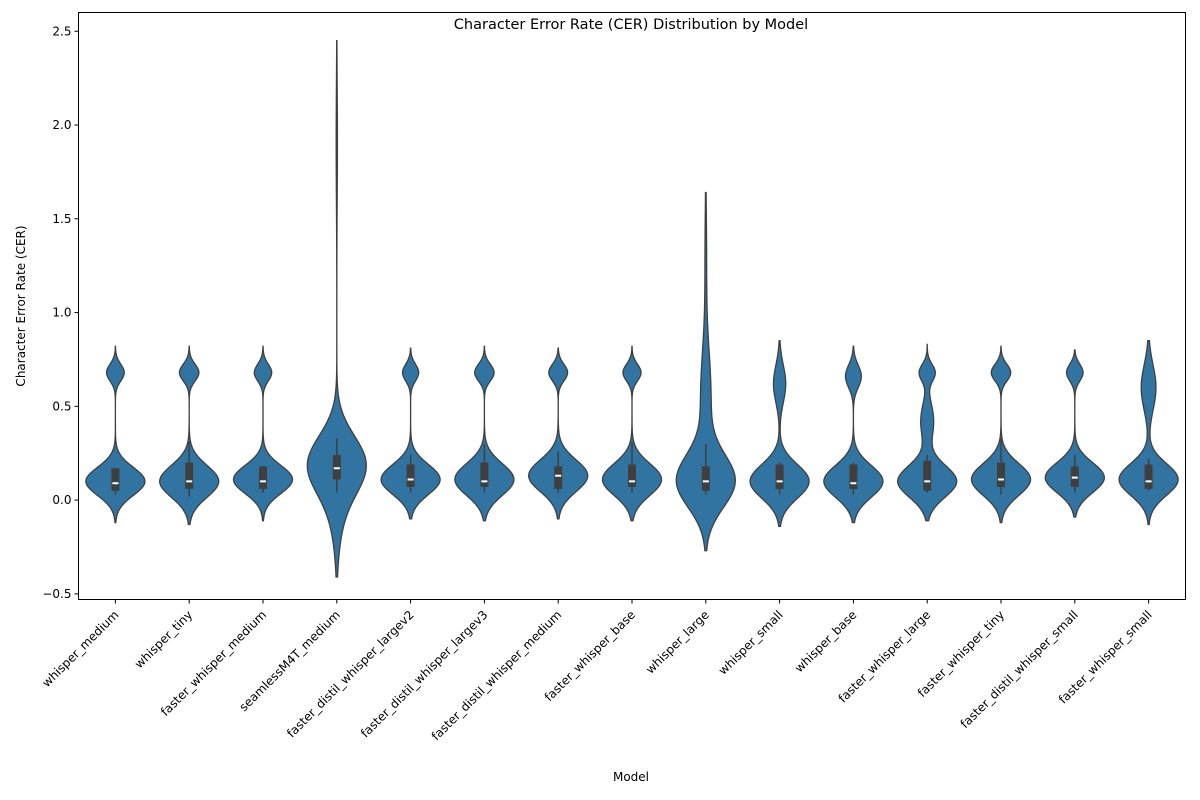 The width and height of the screenshot is (1200, 800). What do you see at coordinates (853, 476) in the screenshot?
I see `iqr-box-whisper_base` at bounding box center [853, 476].